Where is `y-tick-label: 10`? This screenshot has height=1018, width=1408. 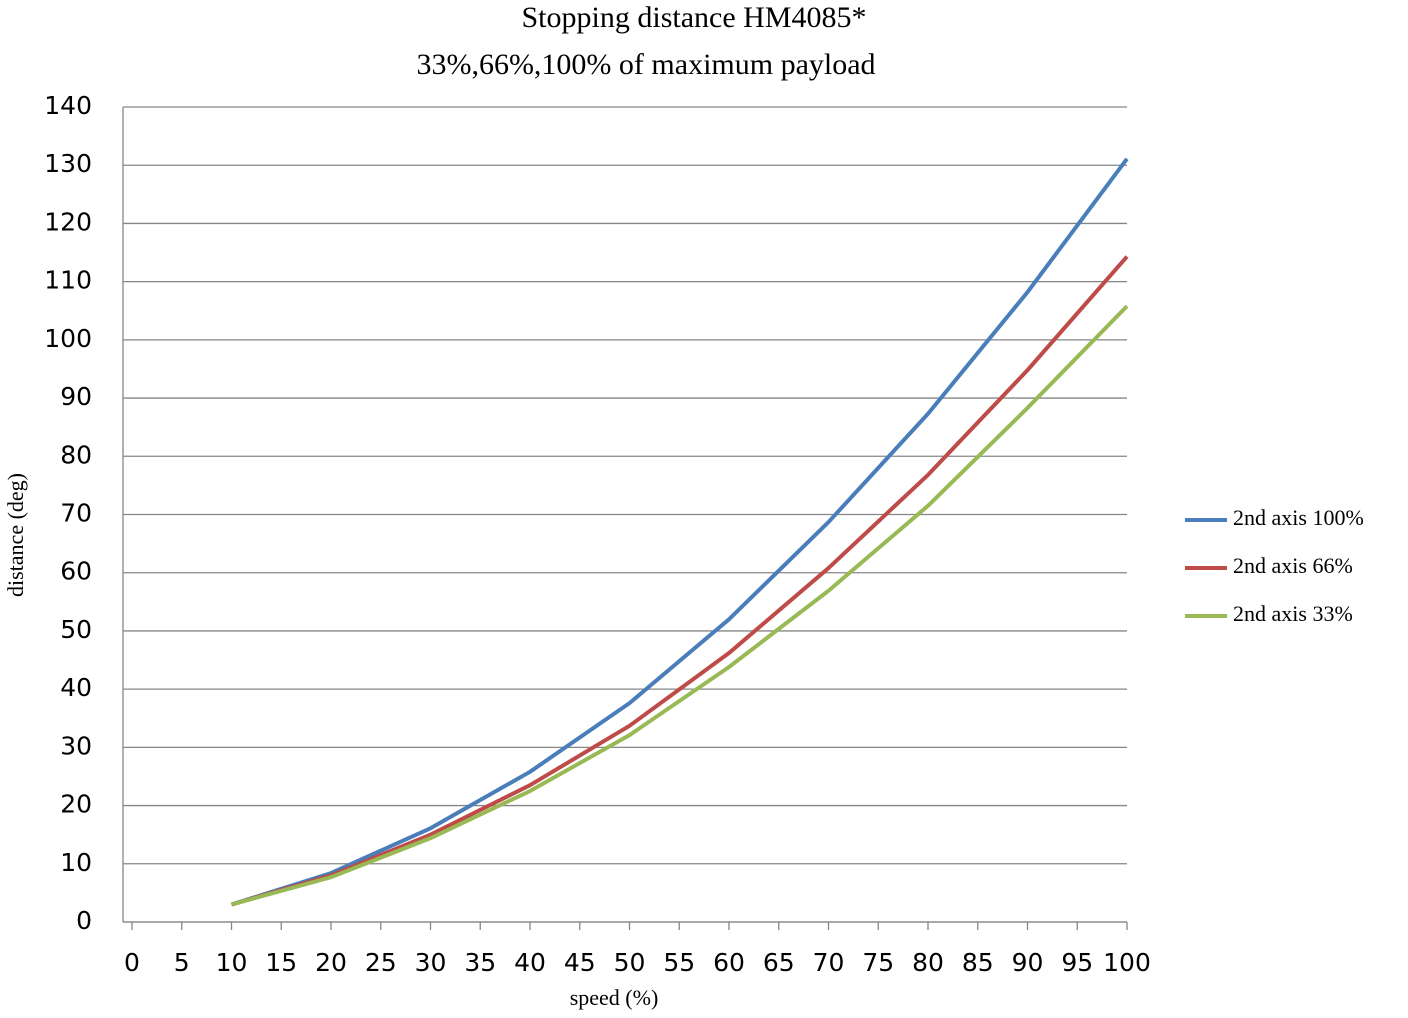 y-tick-label: 10 is located at coordinates (76, 862).